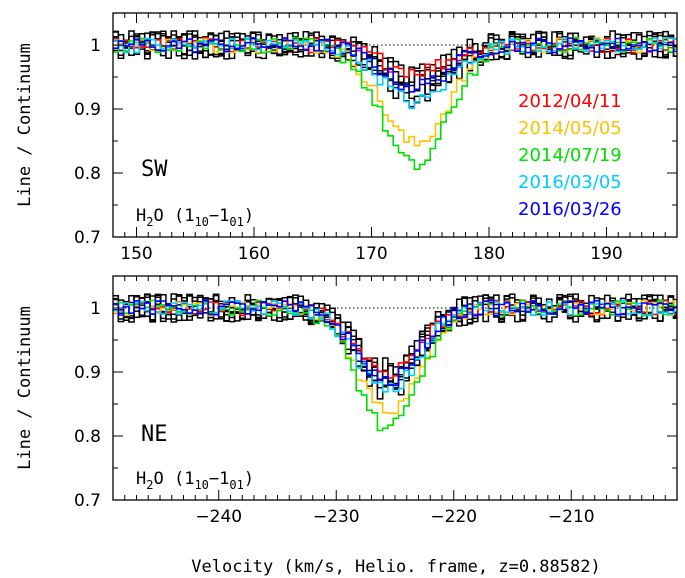  Describe the element at coordinates (489, 254) in the screenshot. I see `x-tick-label: 180` at that location.